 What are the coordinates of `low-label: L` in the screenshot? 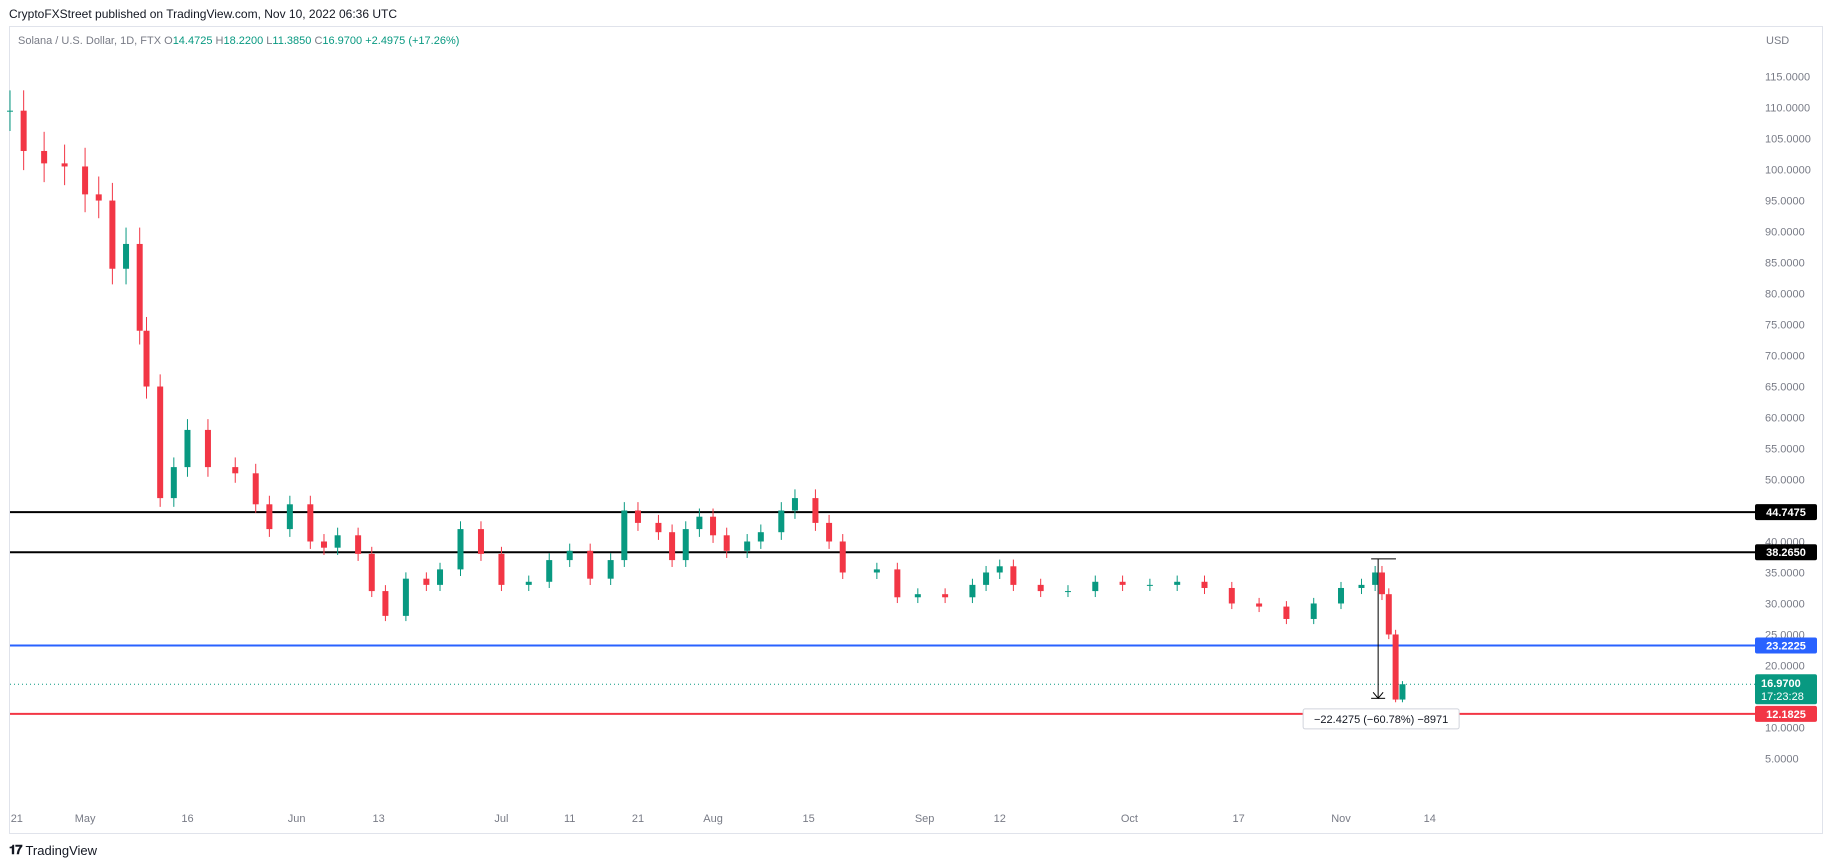 It's located at (269, 41).